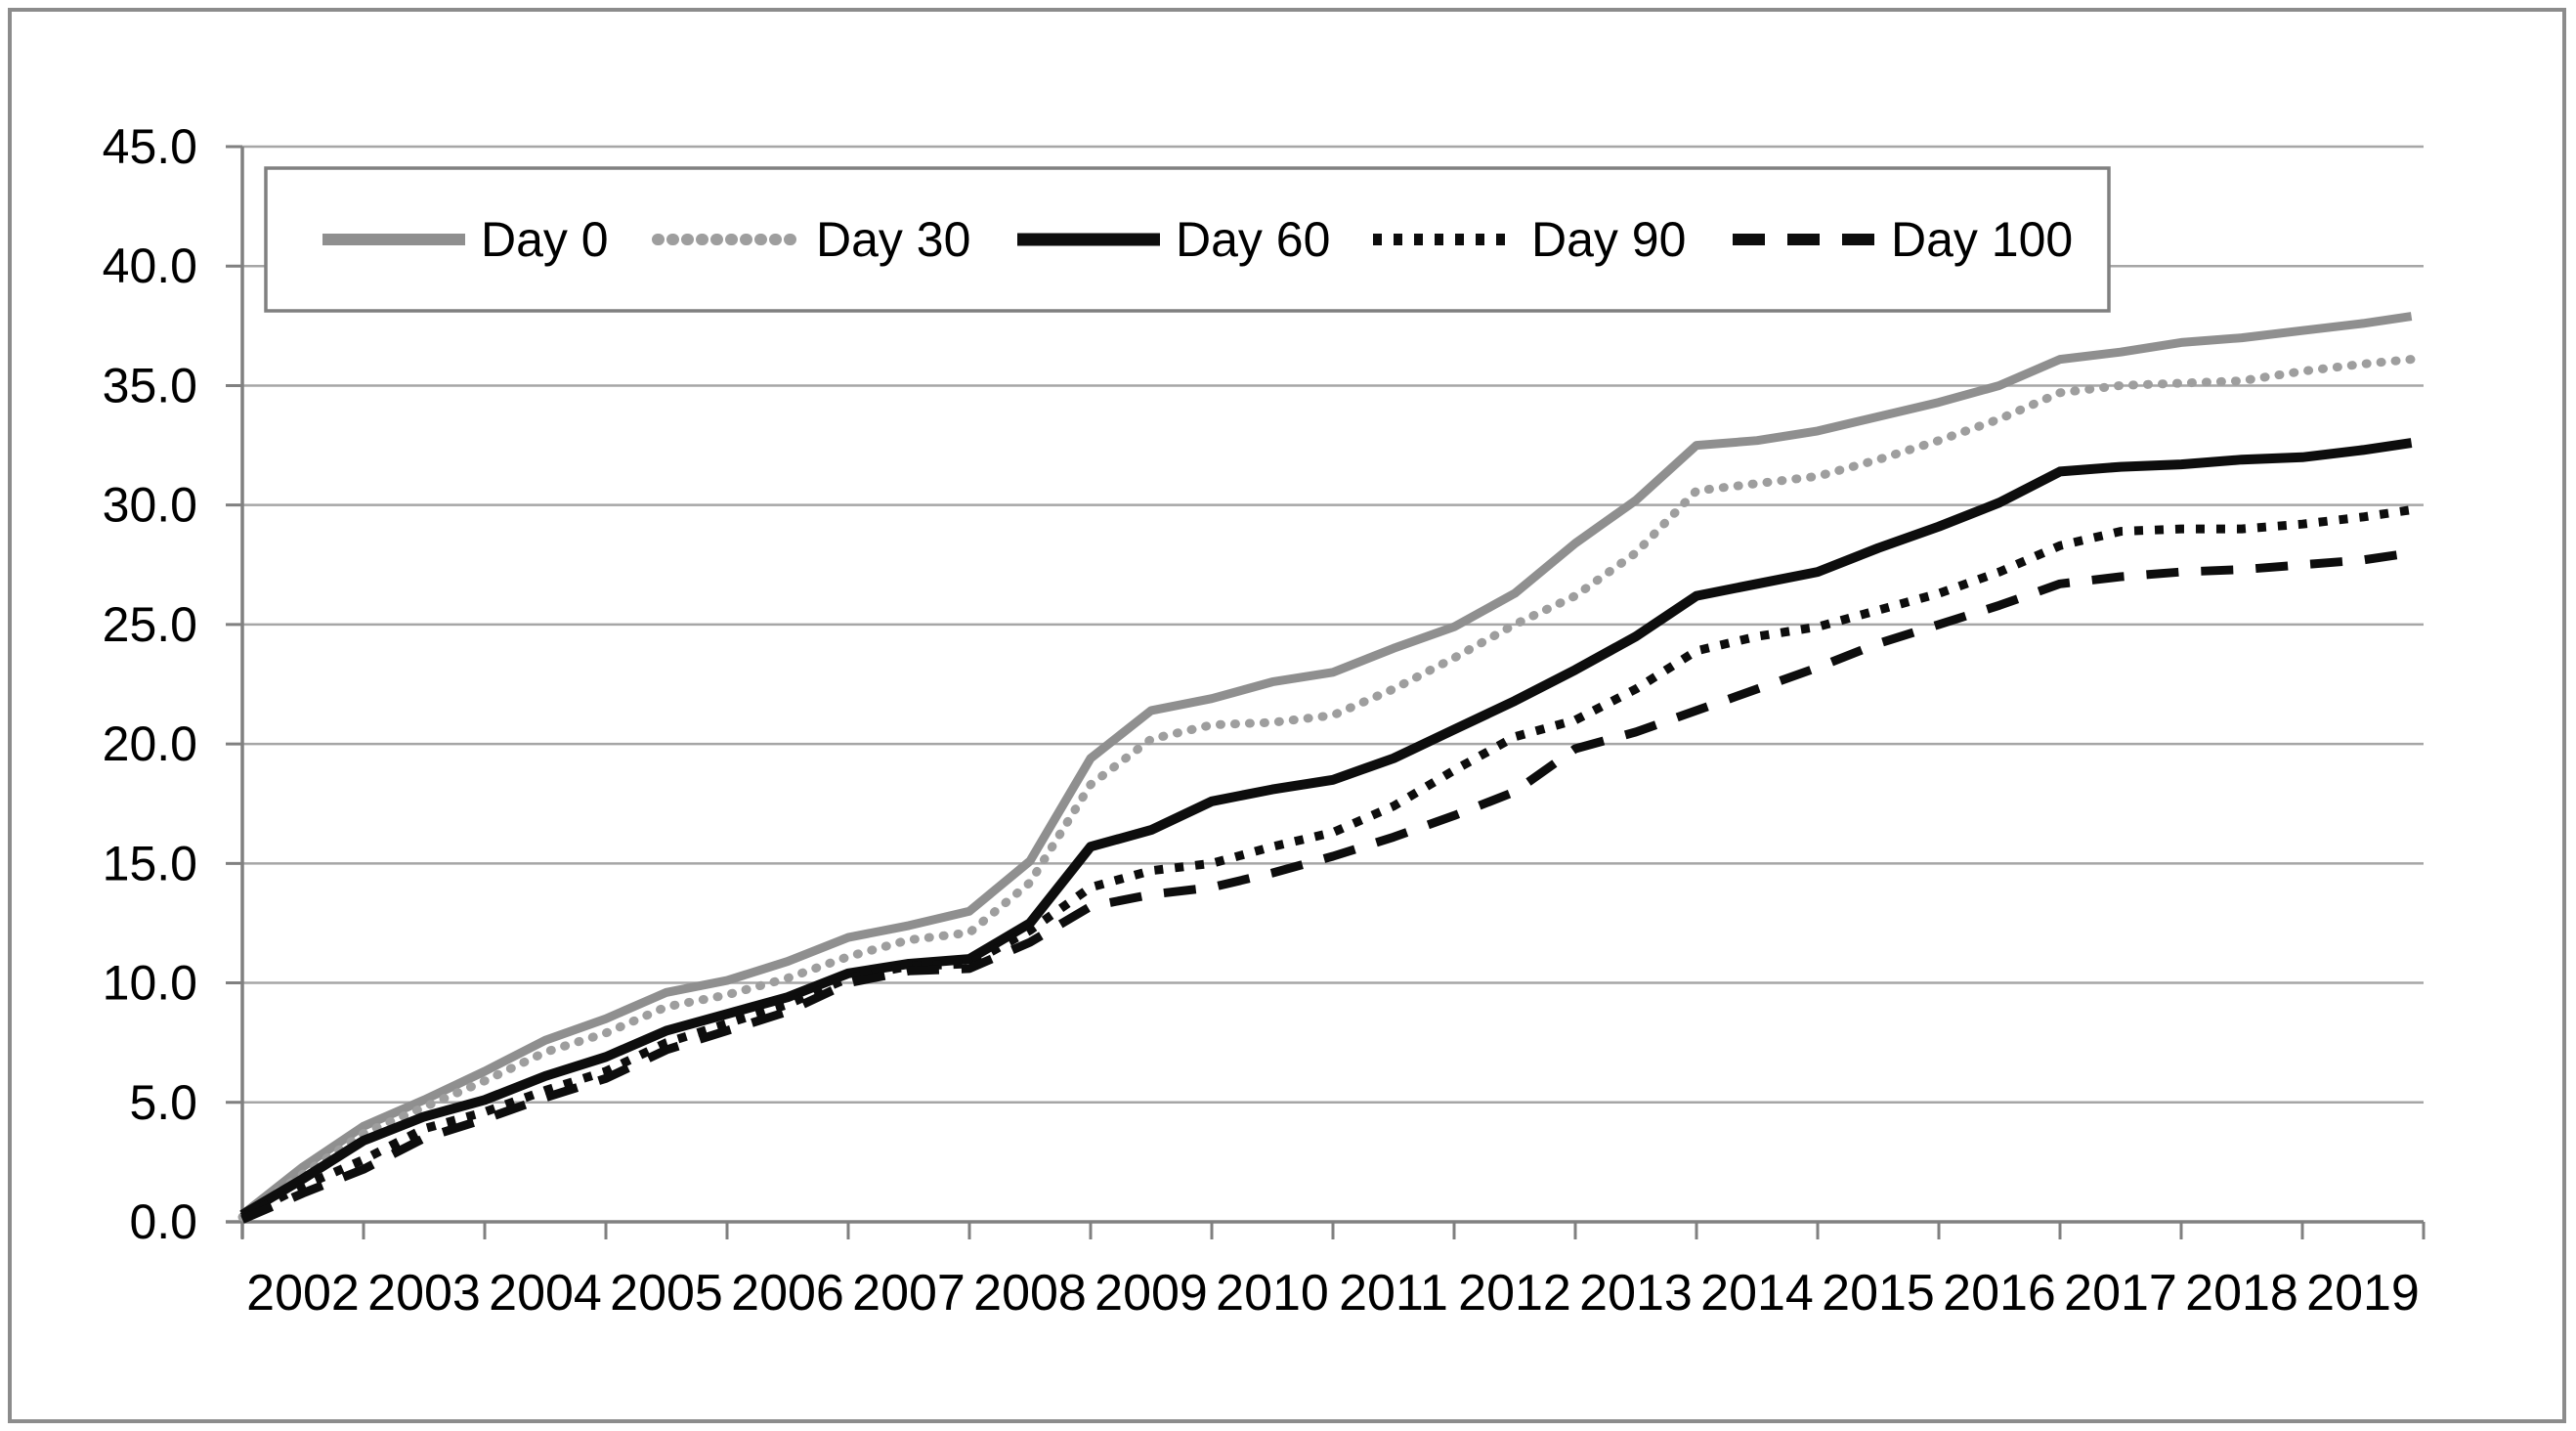 Image resolution: width=2576 pixels, height=1431 pixels. I want to click on y-tick-label: 5.0, so click(163, 1102).